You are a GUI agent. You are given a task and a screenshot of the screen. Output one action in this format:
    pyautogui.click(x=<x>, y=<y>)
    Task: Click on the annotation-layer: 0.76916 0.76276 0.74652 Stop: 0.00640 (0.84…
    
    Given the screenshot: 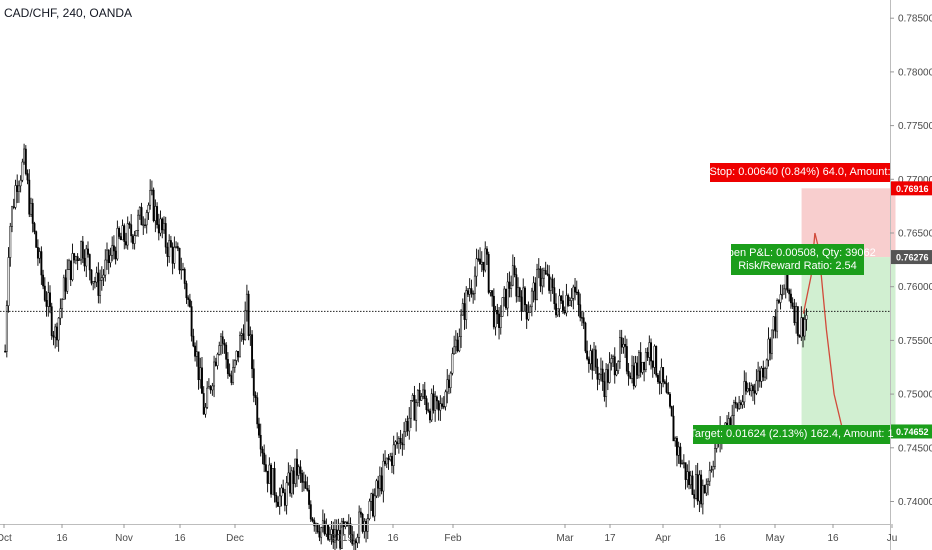 What is the action you would take?
    pyautogui.click(x=810, y=303)
    